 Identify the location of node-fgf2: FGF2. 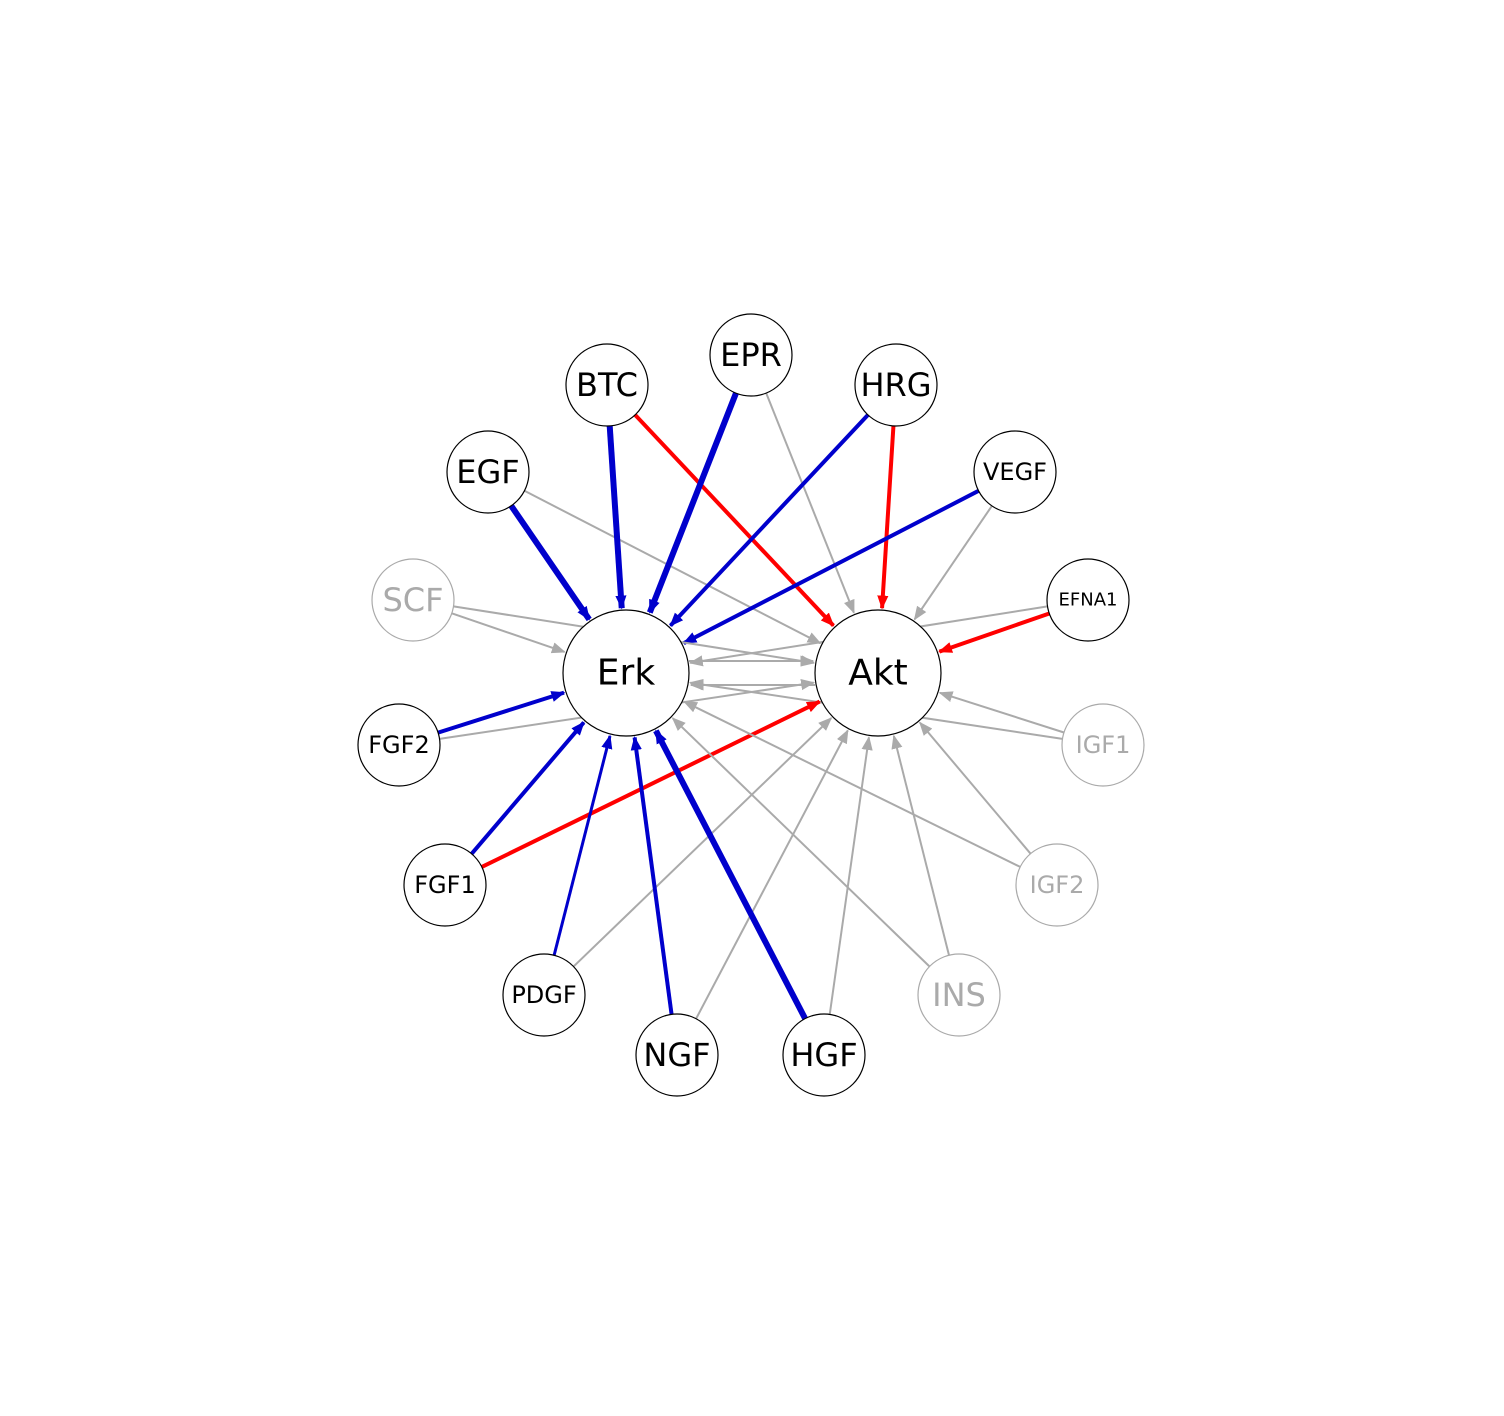
(399, 745).